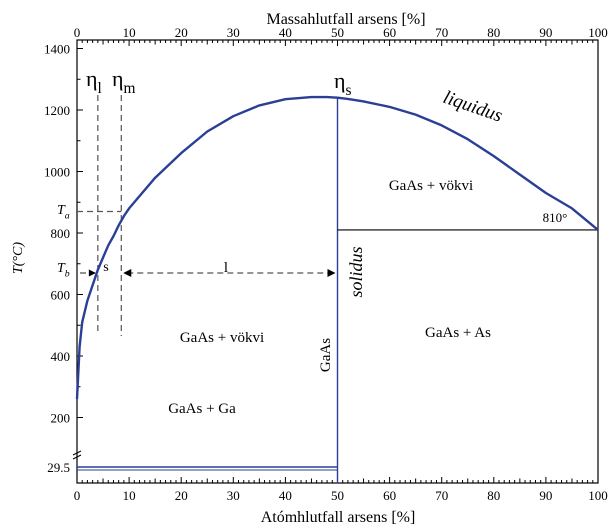 Image resolution: width=611 pixels, height=528 pixels. I want to click on gaas-line-label: GaAs, so click(326, 355).